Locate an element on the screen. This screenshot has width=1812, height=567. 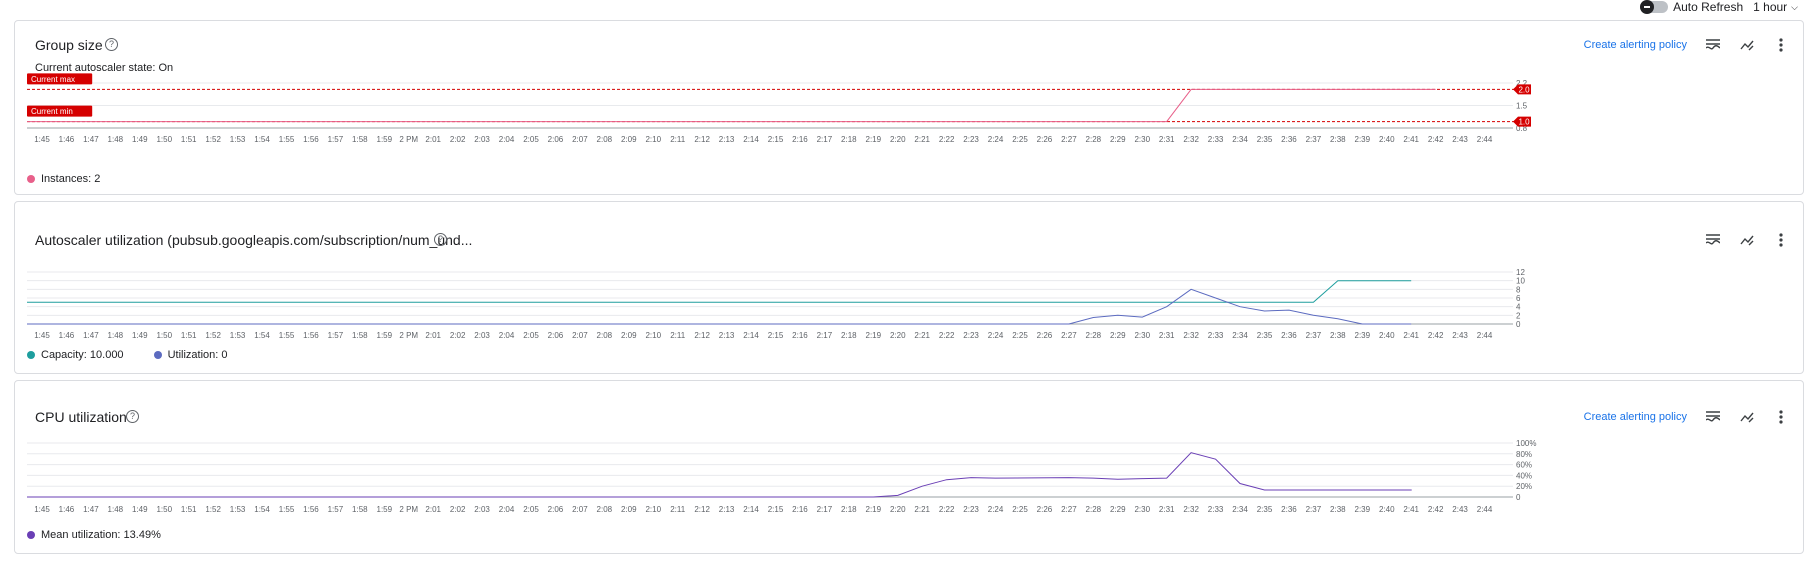
y-tick-label: 1.5 is located at coordinates (1522, 106).